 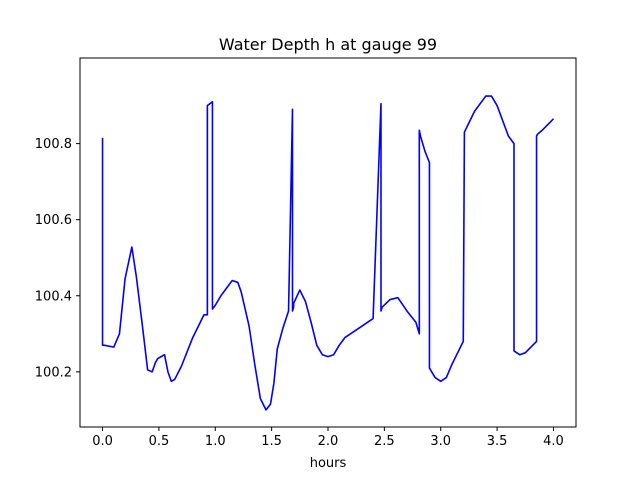 I want to click on x-tick-label: 2.0, so click(x=328, y=441).